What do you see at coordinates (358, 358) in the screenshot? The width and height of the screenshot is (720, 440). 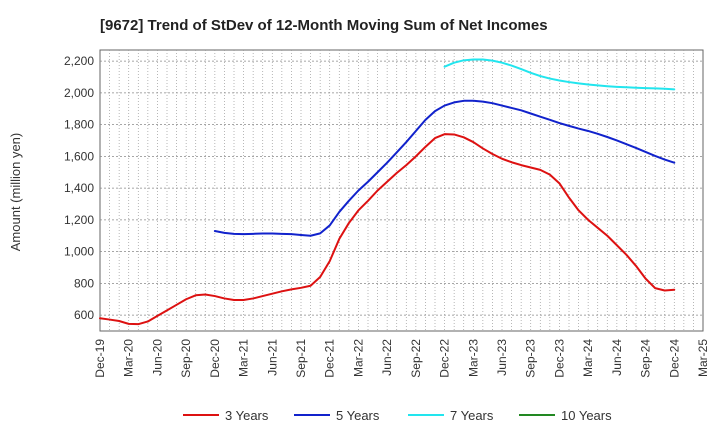 I see `x-tick-label: Mar-22` at bounding box center [358, 358].